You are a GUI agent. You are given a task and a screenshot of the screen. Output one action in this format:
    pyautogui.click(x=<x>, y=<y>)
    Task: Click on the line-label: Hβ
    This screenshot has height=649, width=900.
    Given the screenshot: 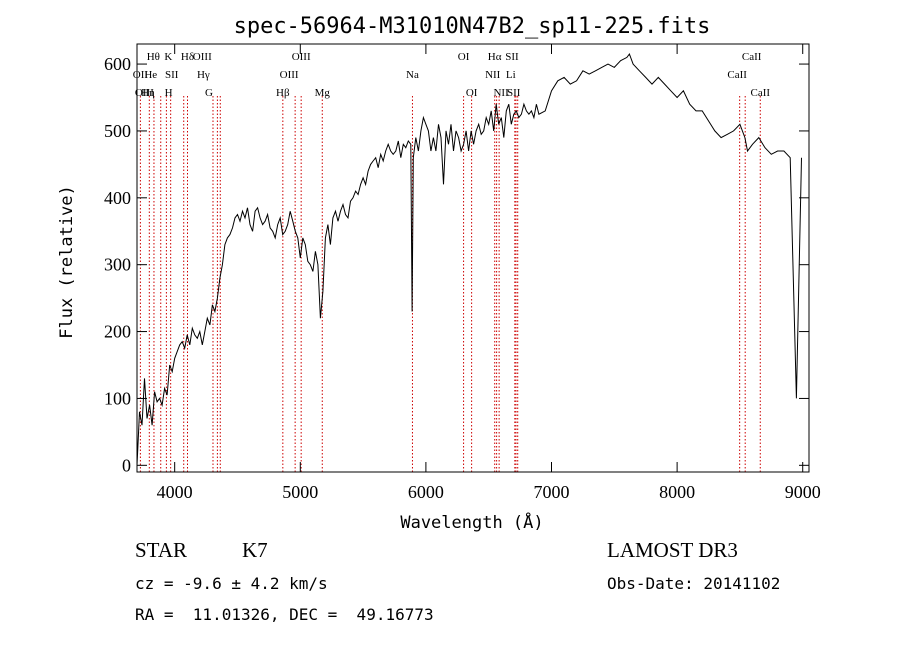 What is the action you would take?
    pyautogui.click(x=283, y=93)
    